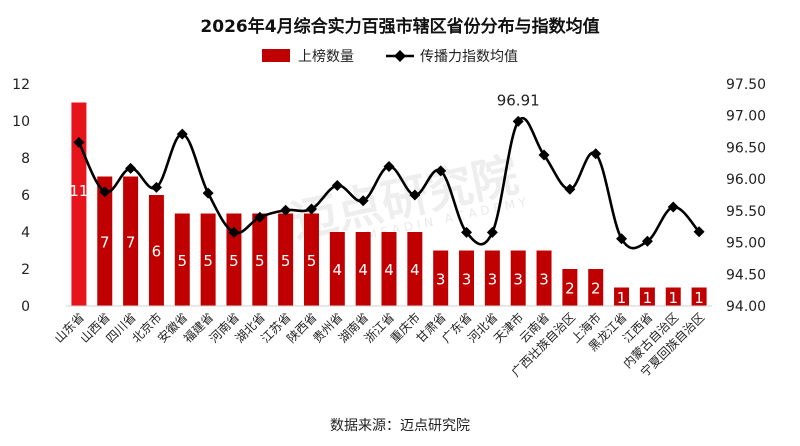  What do you see at coordinates (746, 85) in the screenshot?
I see `y-right-tick-label: 97.50` at bounding box center [746, 85].